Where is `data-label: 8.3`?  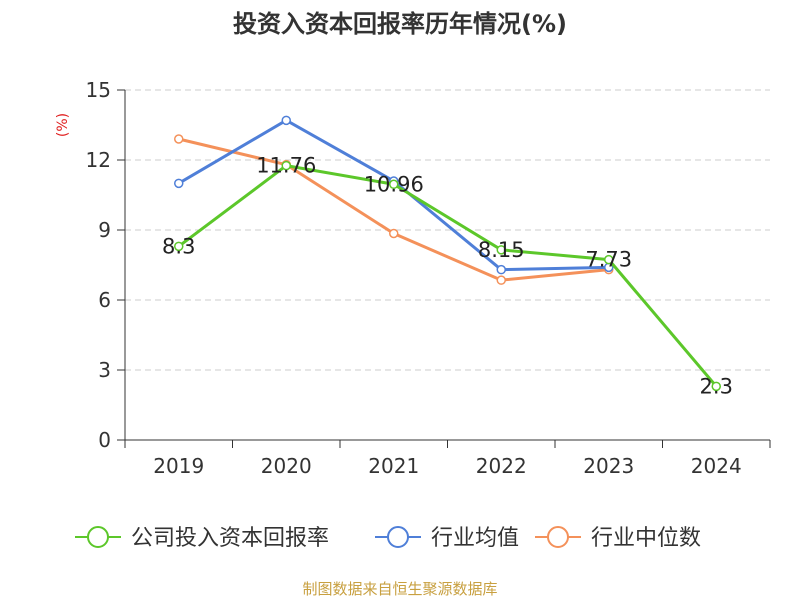
data-label: 8.3 is located at coordinates (178, 246).